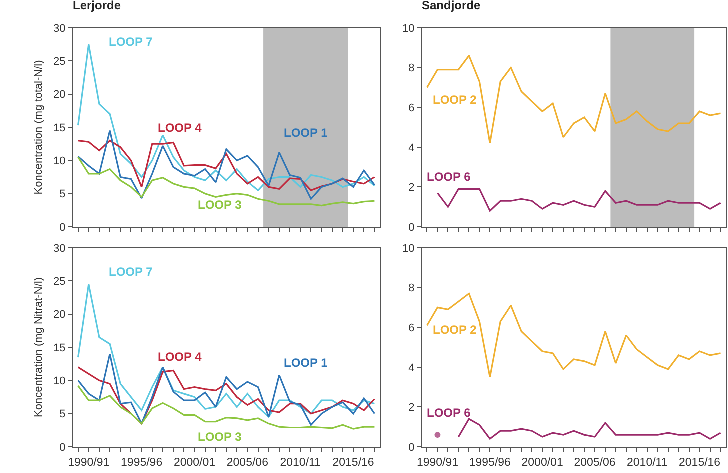  What do you see at coordinates (451, 6) in the screenshot?
I see `chart-title: Sandjorde` at bounding box center [451, 6].